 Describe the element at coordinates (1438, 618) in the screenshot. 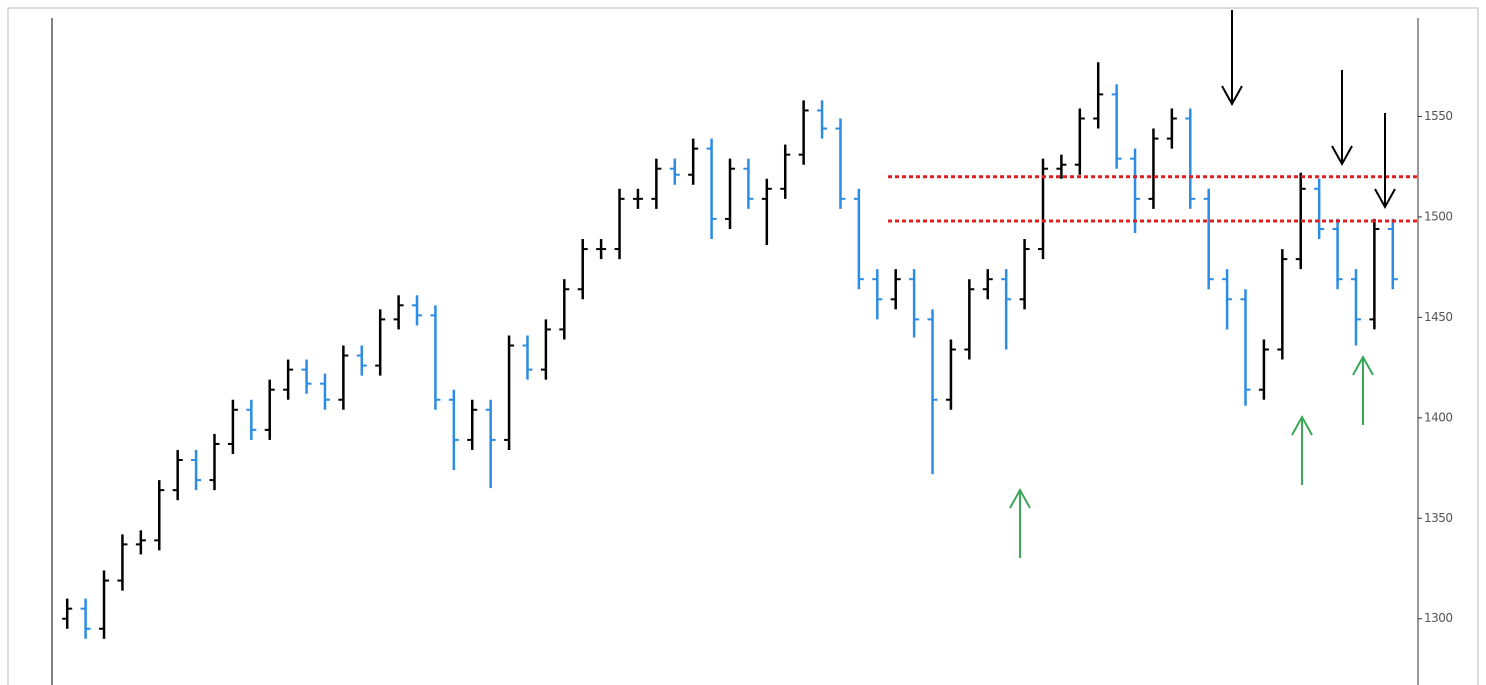

I see `y-tick-label: 1300` at that location.